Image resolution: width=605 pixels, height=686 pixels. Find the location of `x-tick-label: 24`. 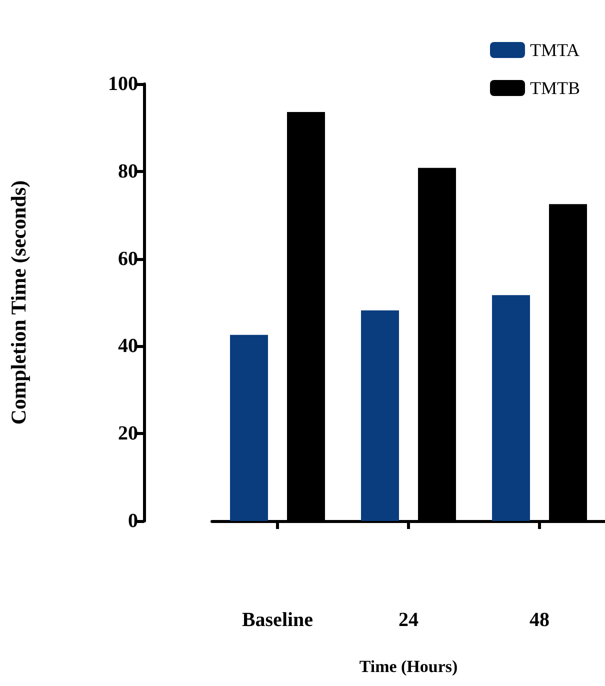

x-tick-label: 24 is located at coordinates (408, 620).